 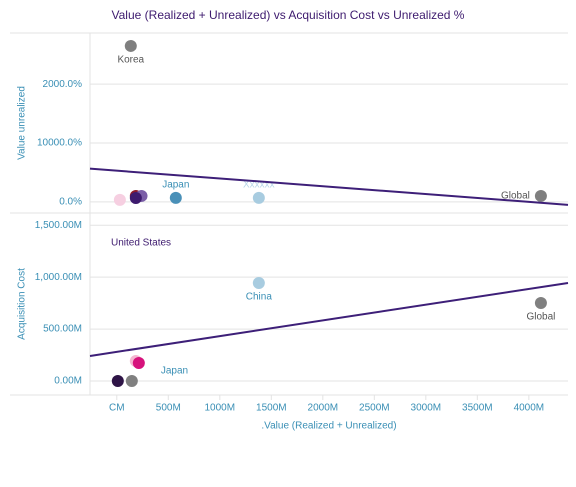 What do you see at coordinates (220, 408) in the screenshot?
I see `x-tick-label: 1000M` at bounding box center [220, 408].